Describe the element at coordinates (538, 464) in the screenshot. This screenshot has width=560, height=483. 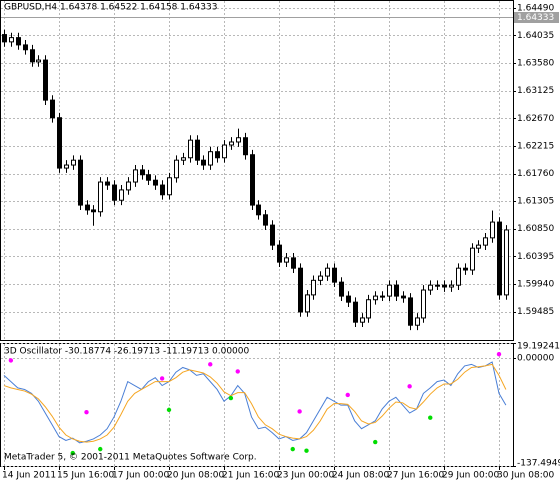
I see `y-tick-label: -137.49497` at that location.